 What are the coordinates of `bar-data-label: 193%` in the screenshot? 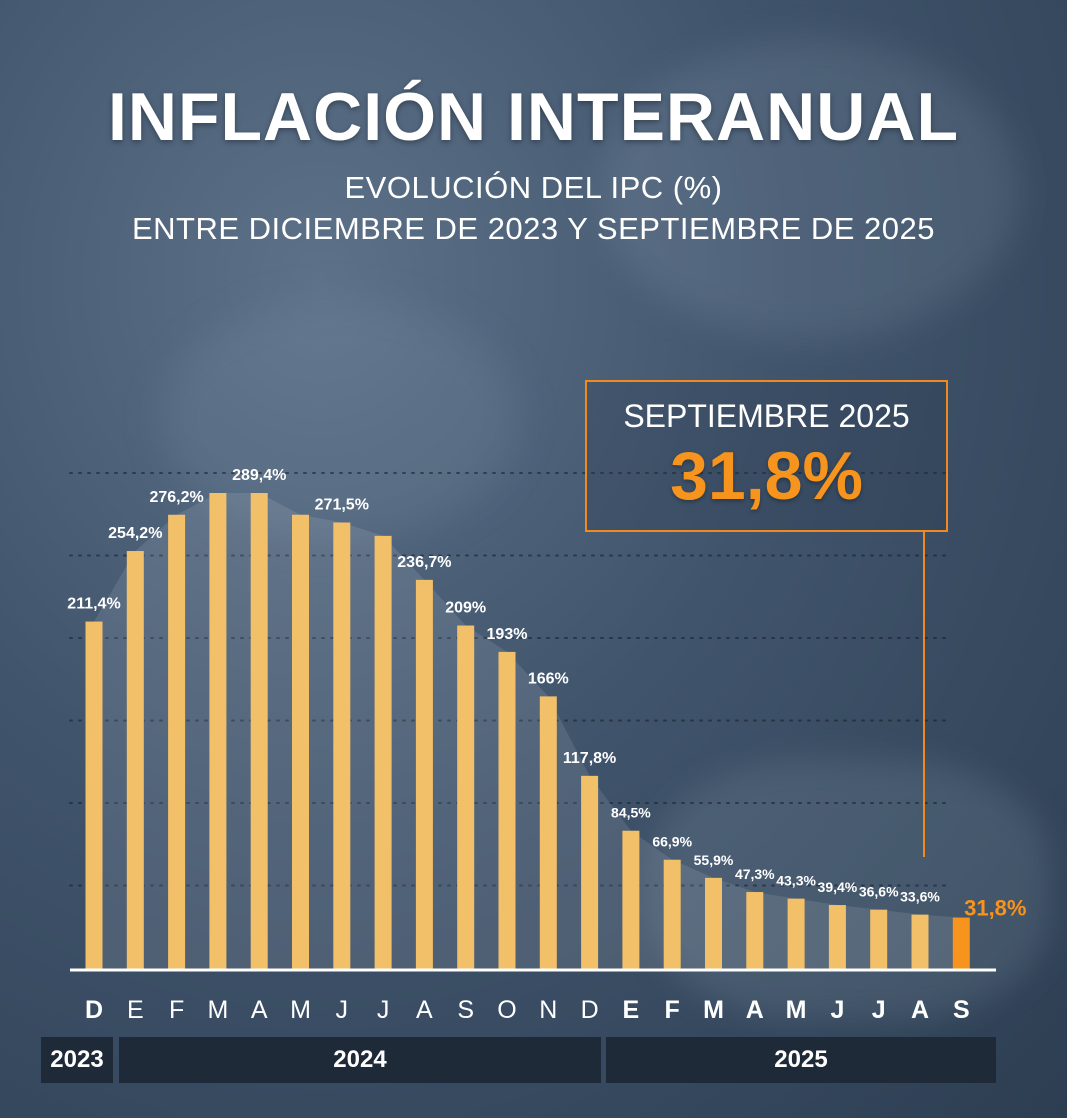 It's located at (507, 634).